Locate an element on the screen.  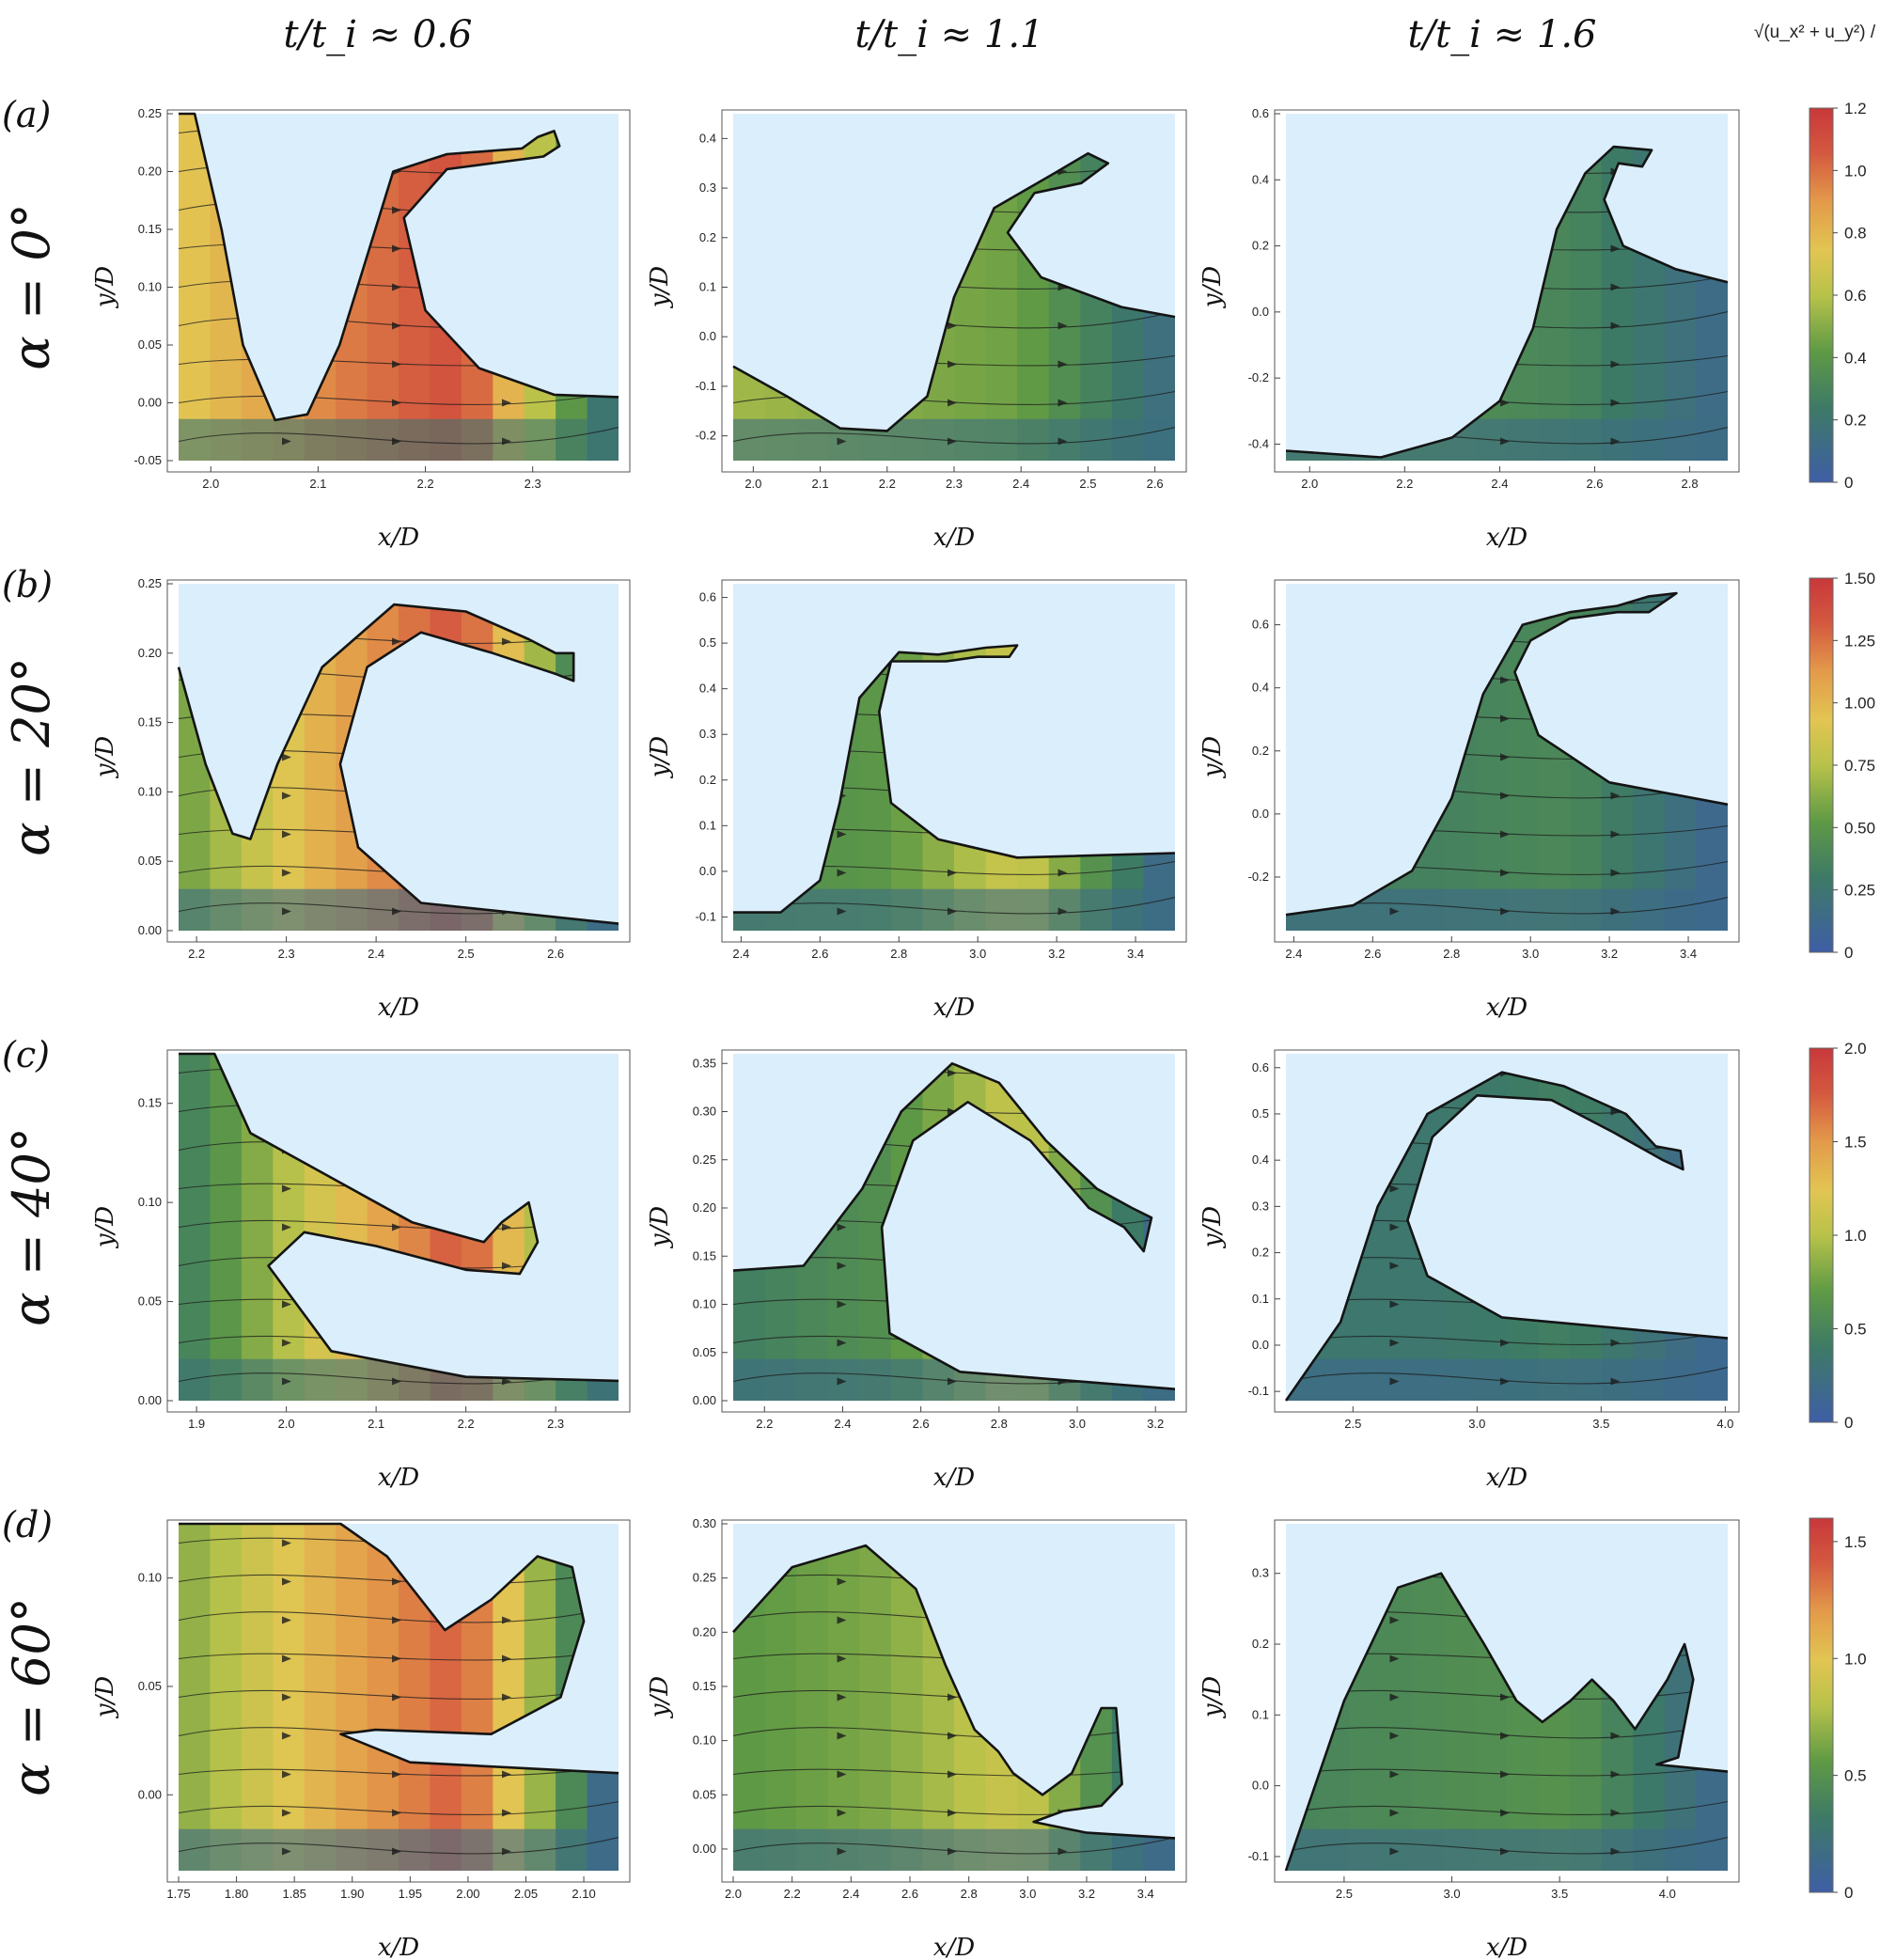
y-tick-label: -0.1 is located at coordinates (706, 916).